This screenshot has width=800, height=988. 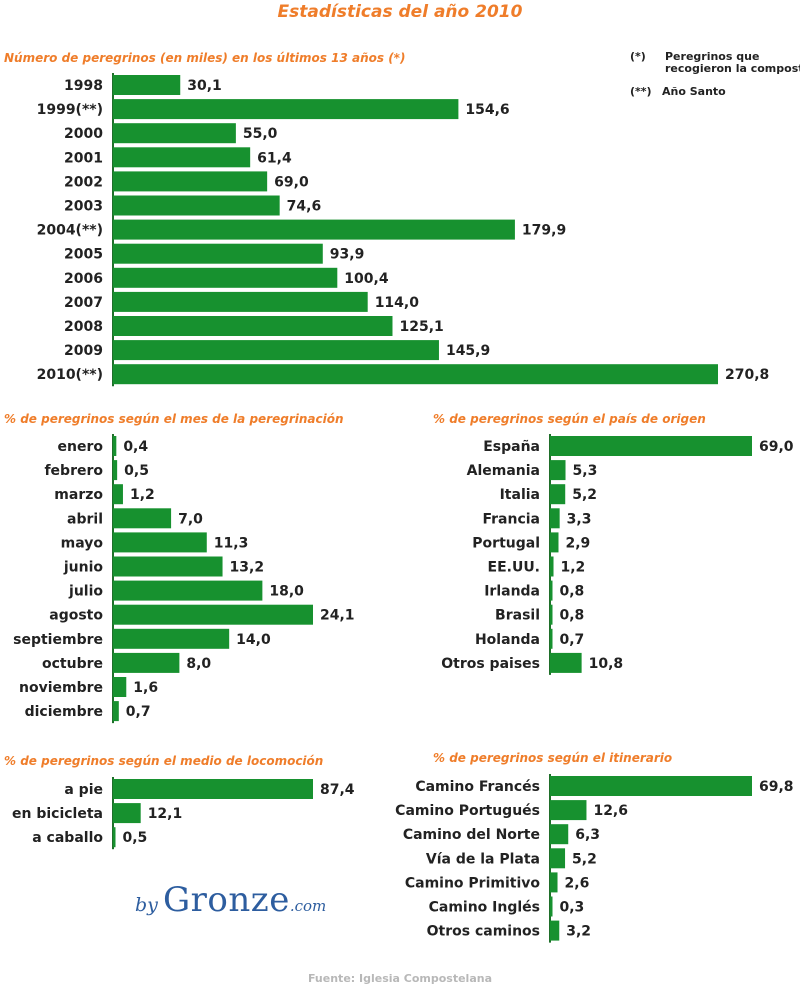 I want to click on months-category-label: marzo, so click(x=78, y=495).